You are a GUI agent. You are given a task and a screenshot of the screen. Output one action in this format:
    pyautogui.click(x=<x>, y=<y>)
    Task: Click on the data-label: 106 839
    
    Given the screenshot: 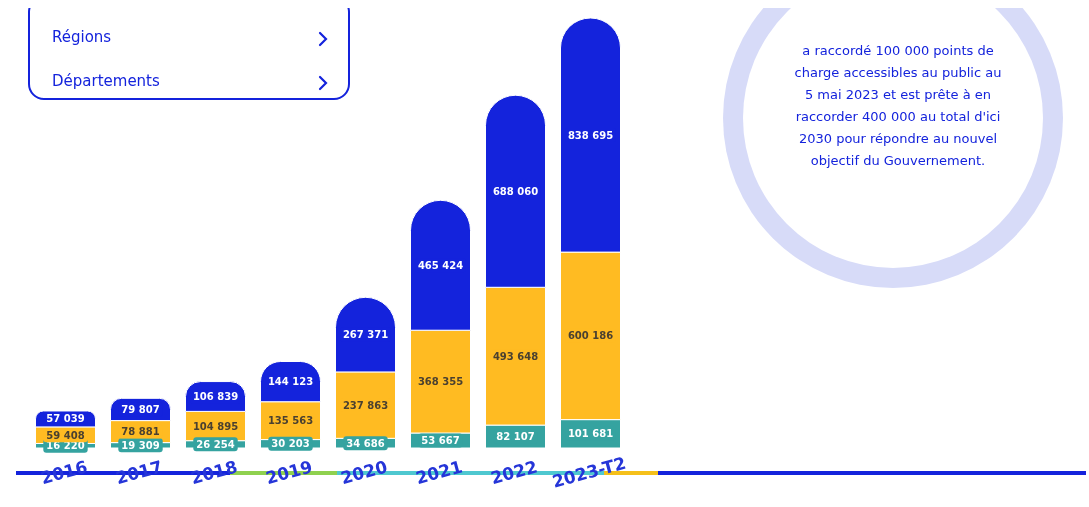 What is the action you would take?
    pyautogui.click(x=215, y=396)
    